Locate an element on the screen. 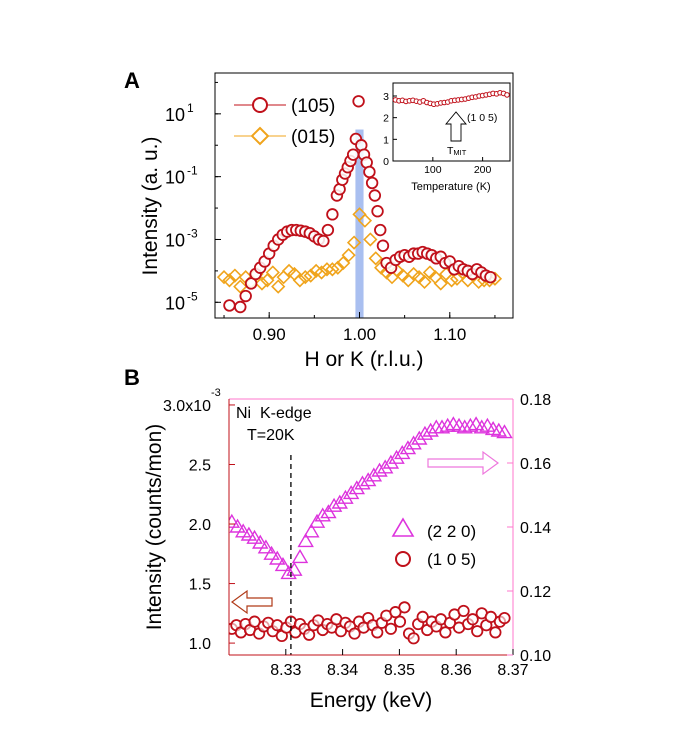 The height and width of the screenshot is (734, 698). inset-point is located at coordinates (507, 95).